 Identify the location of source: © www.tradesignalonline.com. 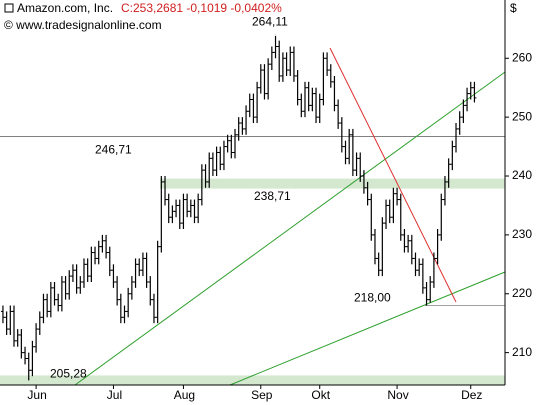
(83, 25).